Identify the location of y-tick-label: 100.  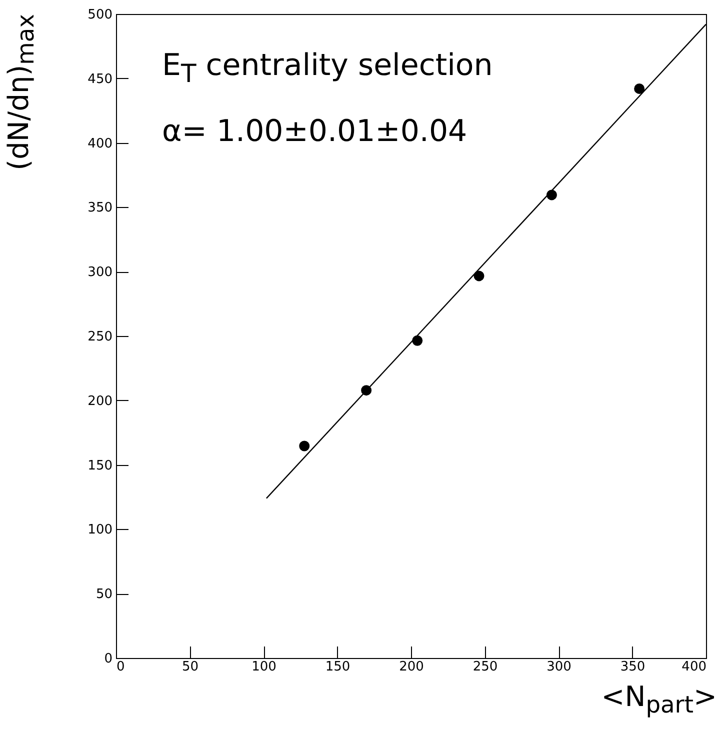
(100, 530).